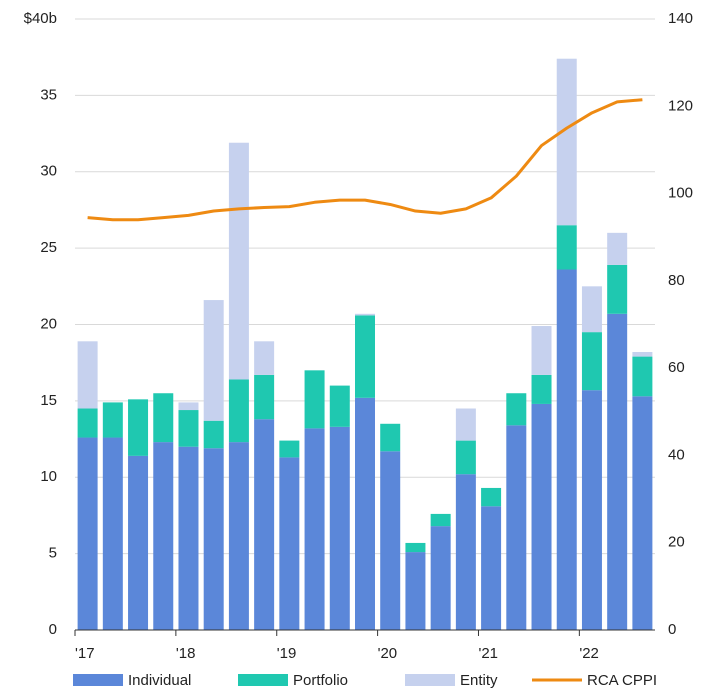  Describe the element at coordinates (320, 680) in the screenshot. I see `legend-label: Portfolio` at that location.